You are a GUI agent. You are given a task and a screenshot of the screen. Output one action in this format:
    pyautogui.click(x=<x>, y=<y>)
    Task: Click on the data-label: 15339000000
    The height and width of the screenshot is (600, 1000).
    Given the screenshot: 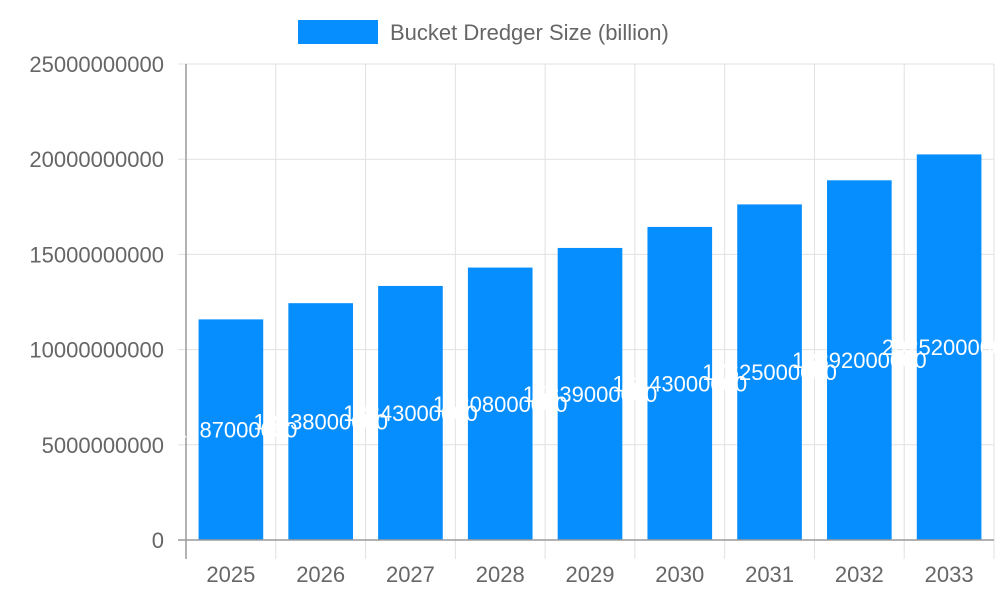 What is the action you would take?
    pyautogui.click(x=590, y=394)
    